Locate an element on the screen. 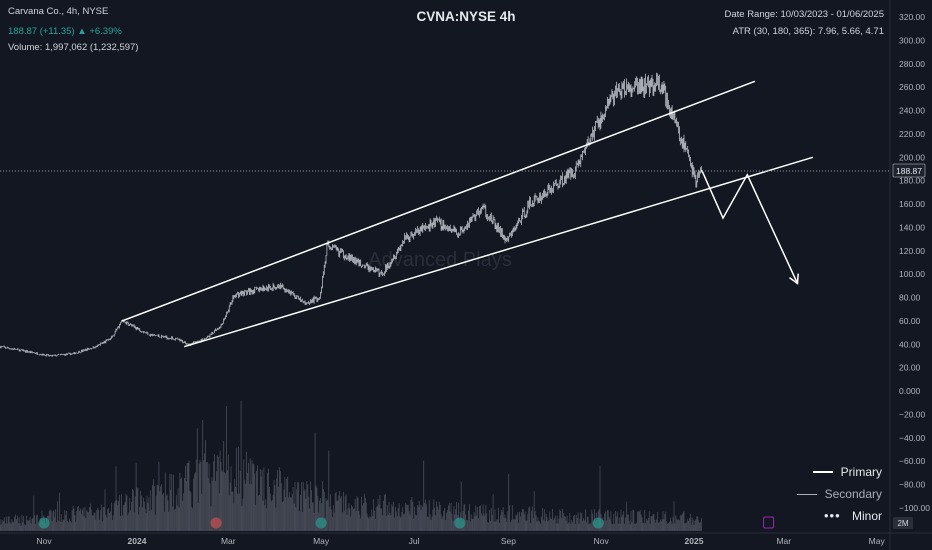 The image size is (932, 550). y-tick-label: 300.00 is located at coordinates (912, 40).